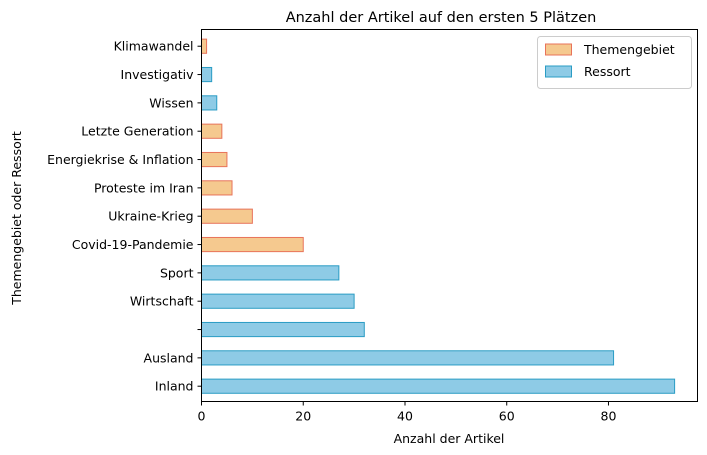 The height and width of the screenshot is (455, 707). What do you see at coordinates (177, 272) in the screenshot?
I see `y-tick-label: Sport` at bounding box center [177, 272].